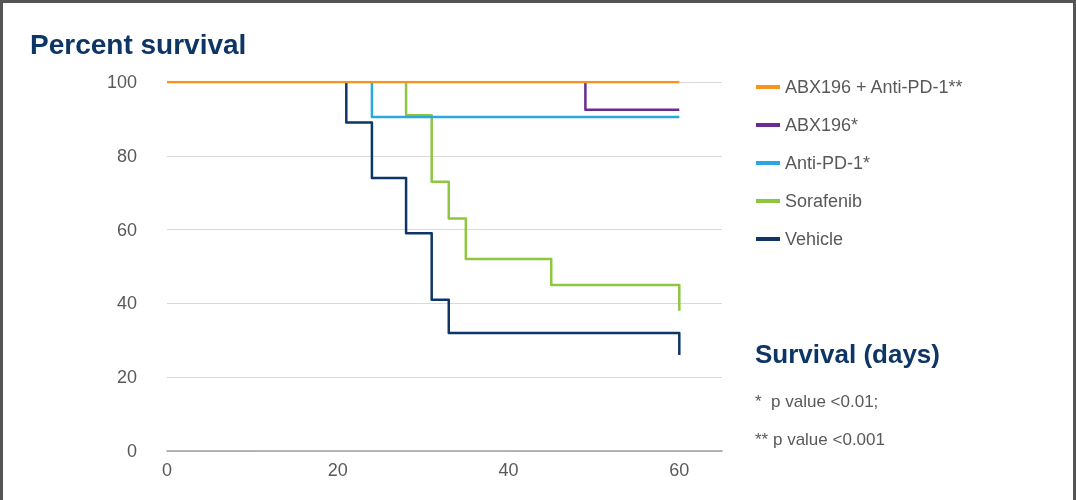 This screenshot has height=500, width=1076. Describe the element at coordinates (138, 44) in the screenshot. I see `chart-title: Percent survival` at that location.